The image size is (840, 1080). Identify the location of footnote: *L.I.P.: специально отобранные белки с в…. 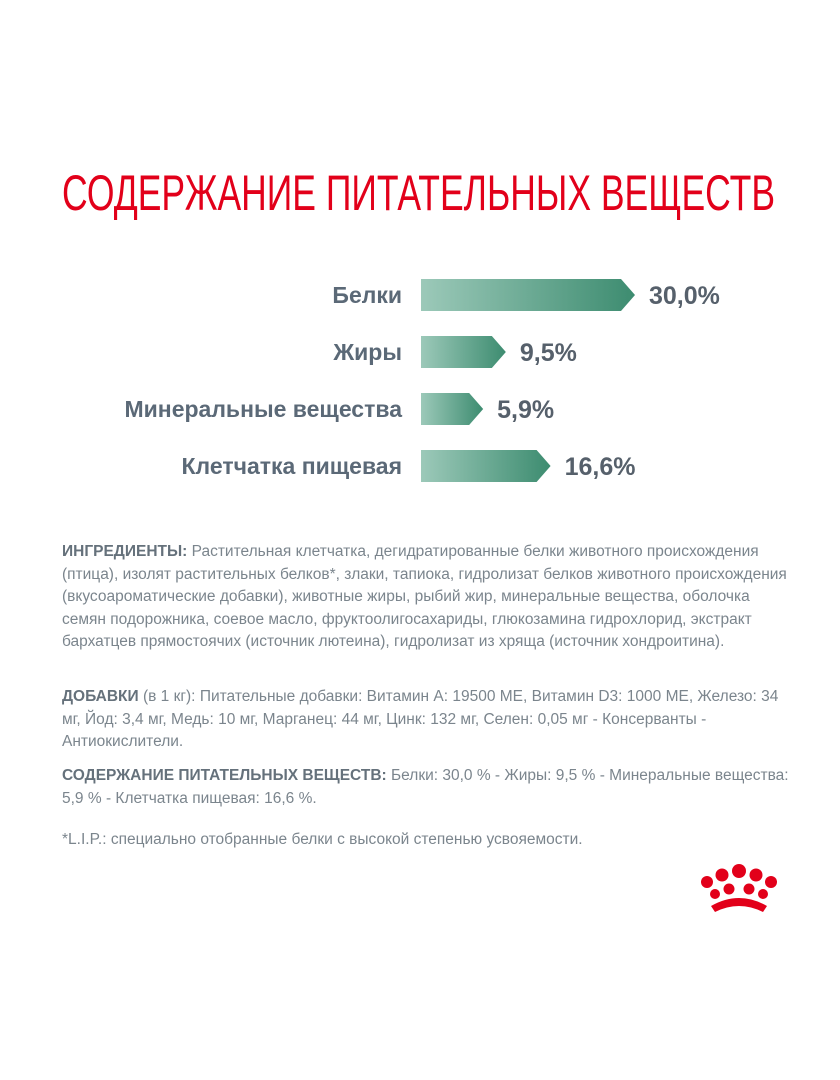
(322, 839).